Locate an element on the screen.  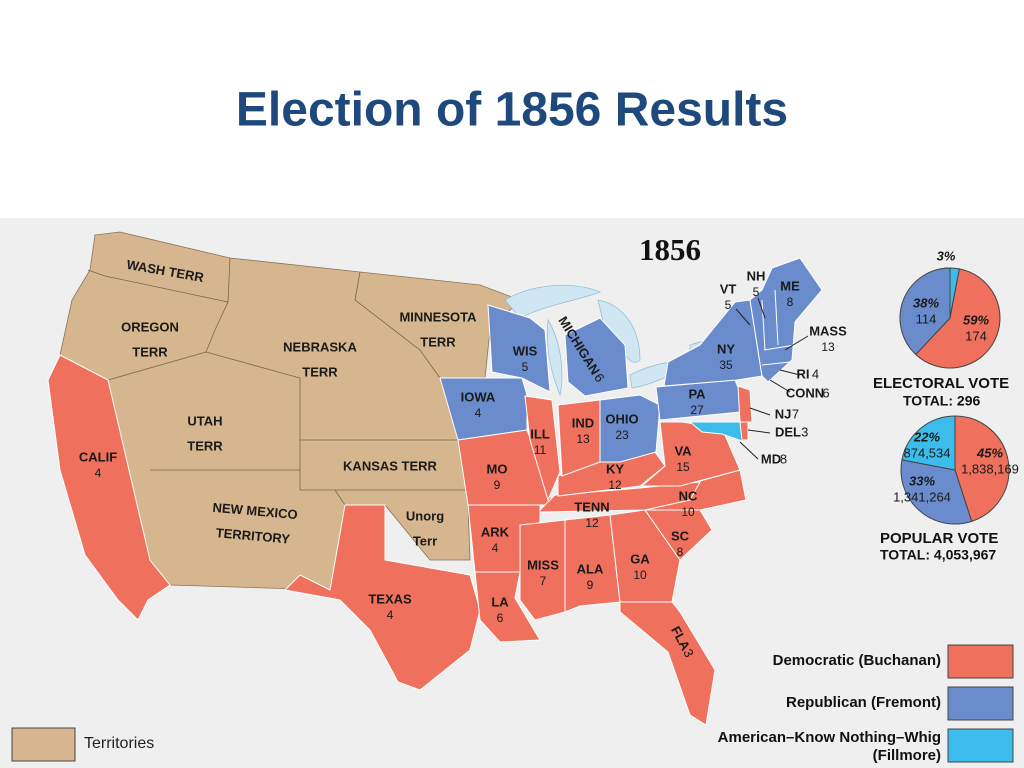
pie-votes: 1,838,169 is located at coordinates (990, 468).